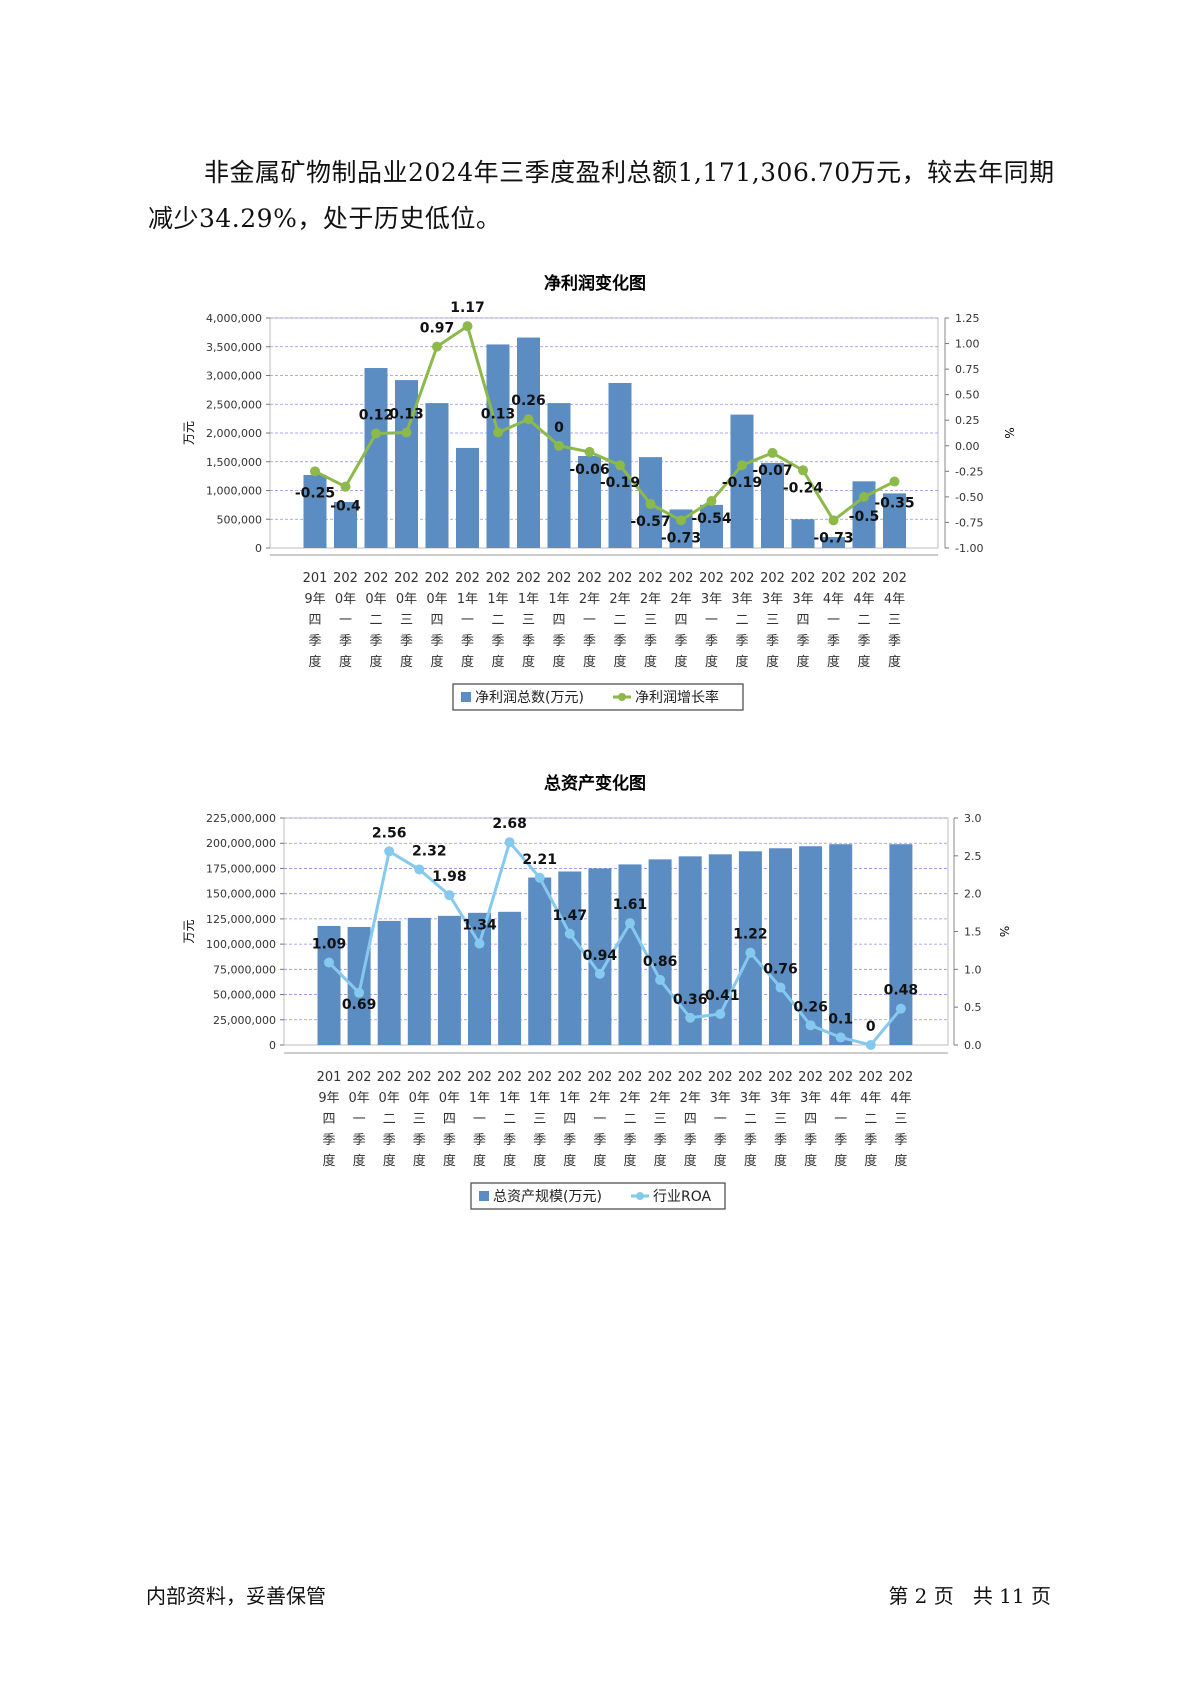 The height and width of the screenshot is (1684, 1191). I want to click on svg-text:2024年三季度: 202 4年三季度, so click(894, 620).